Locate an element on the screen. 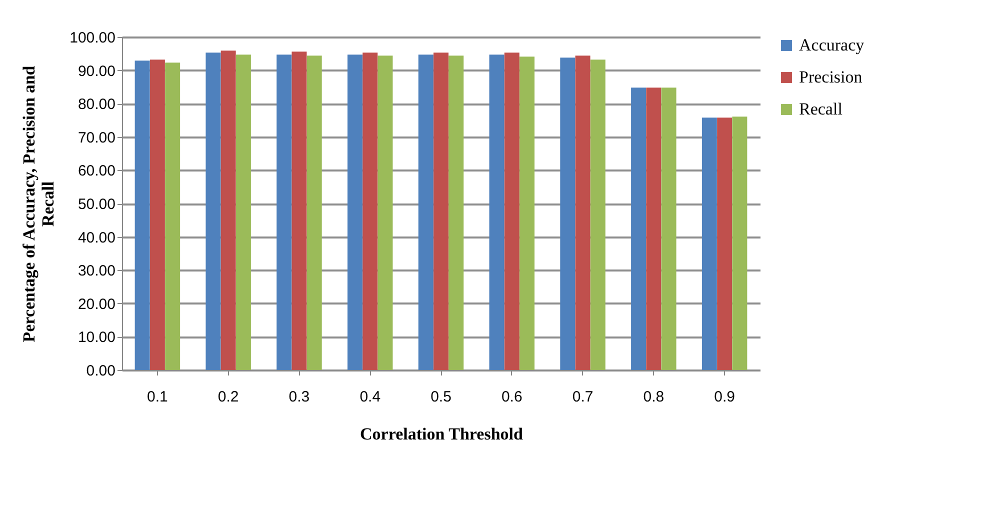  y-tick-label: 30.00 is located at coordinates (97, 271).